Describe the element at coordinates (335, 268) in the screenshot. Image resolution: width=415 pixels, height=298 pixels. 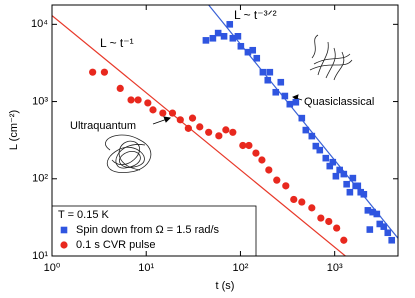
I see `x-tick-label: 10³` at that location.